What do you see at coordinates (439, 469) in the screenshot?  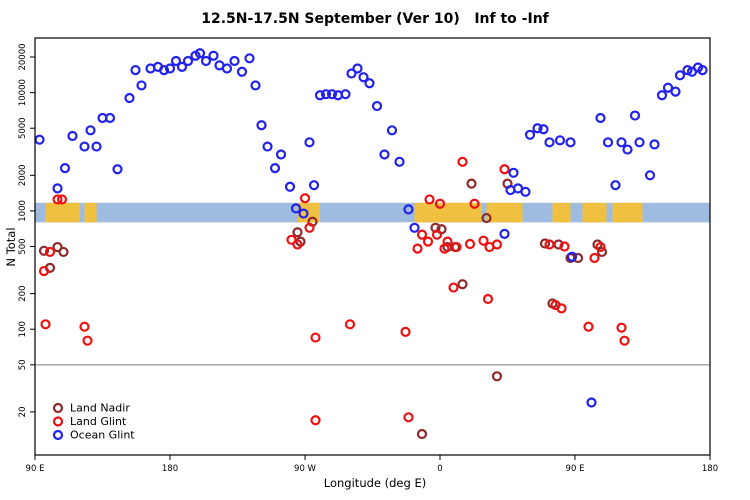 I see `x-tick-label: 0` at bounding box center [439, 469].